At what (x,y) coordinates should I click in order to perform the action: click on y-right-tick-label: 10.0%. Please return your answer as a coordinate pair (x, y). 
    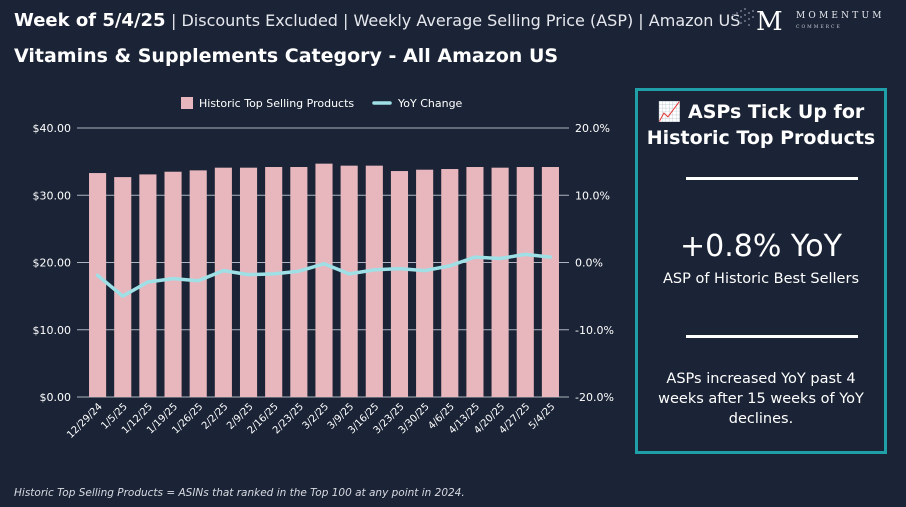
    Looking at the image, I should click on (592, 195).